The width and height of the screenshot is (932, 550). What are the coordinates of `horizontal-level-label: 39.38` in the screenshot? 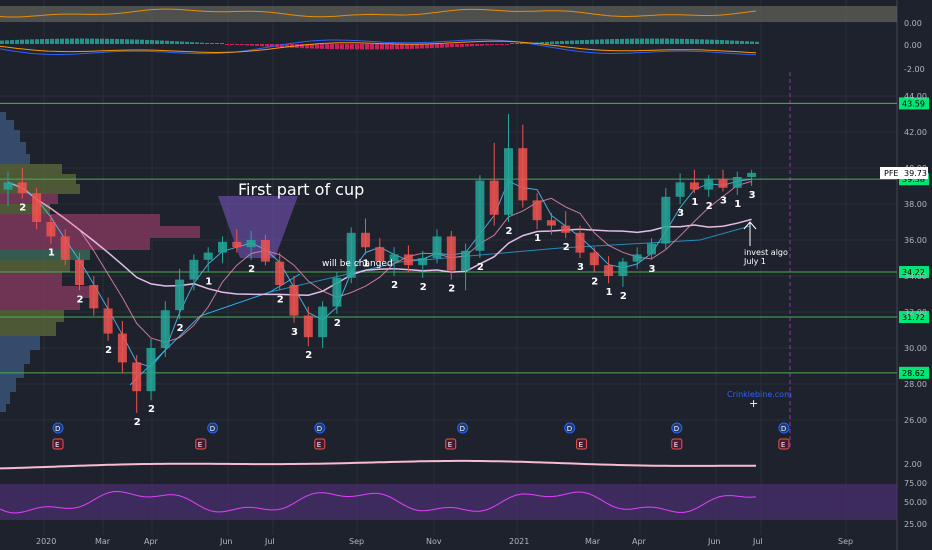 It's located at (913, 179).